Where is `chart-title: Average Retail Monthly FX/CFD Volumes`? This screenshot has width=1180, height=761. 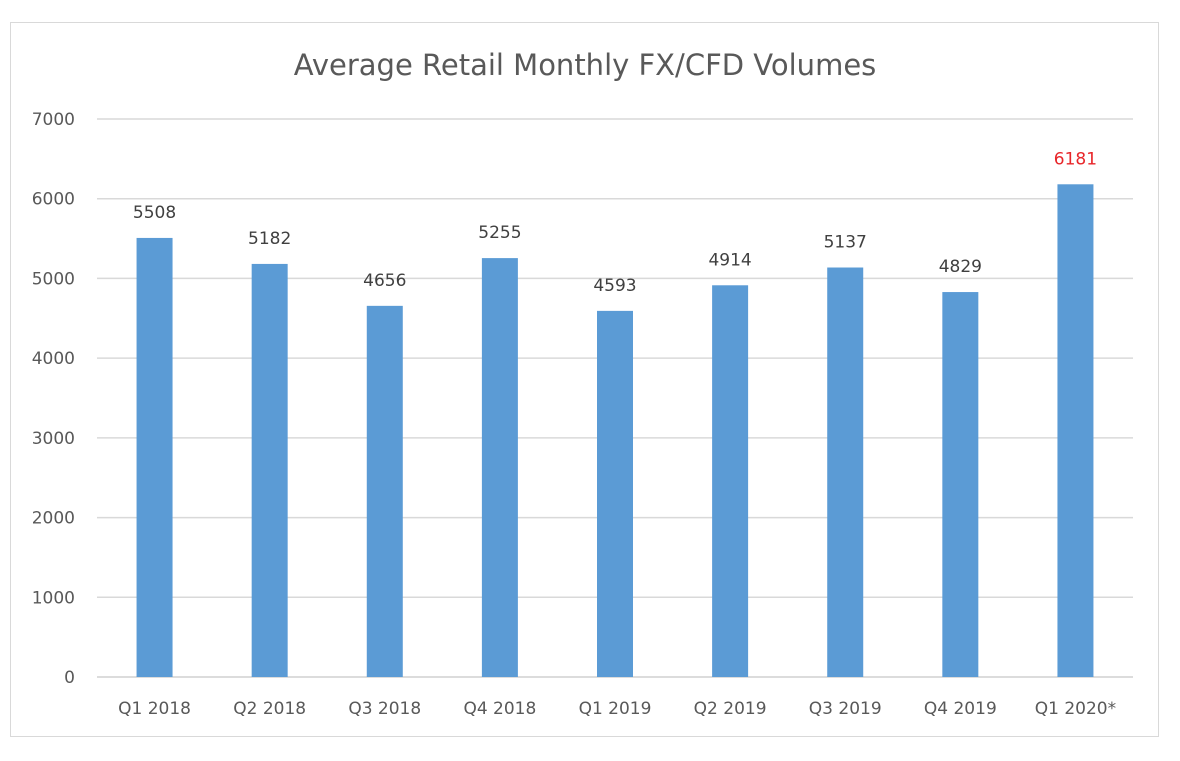
chart-title: Average Retail Monthly FX/CFD Volumes is located at coordinates (585, 65).